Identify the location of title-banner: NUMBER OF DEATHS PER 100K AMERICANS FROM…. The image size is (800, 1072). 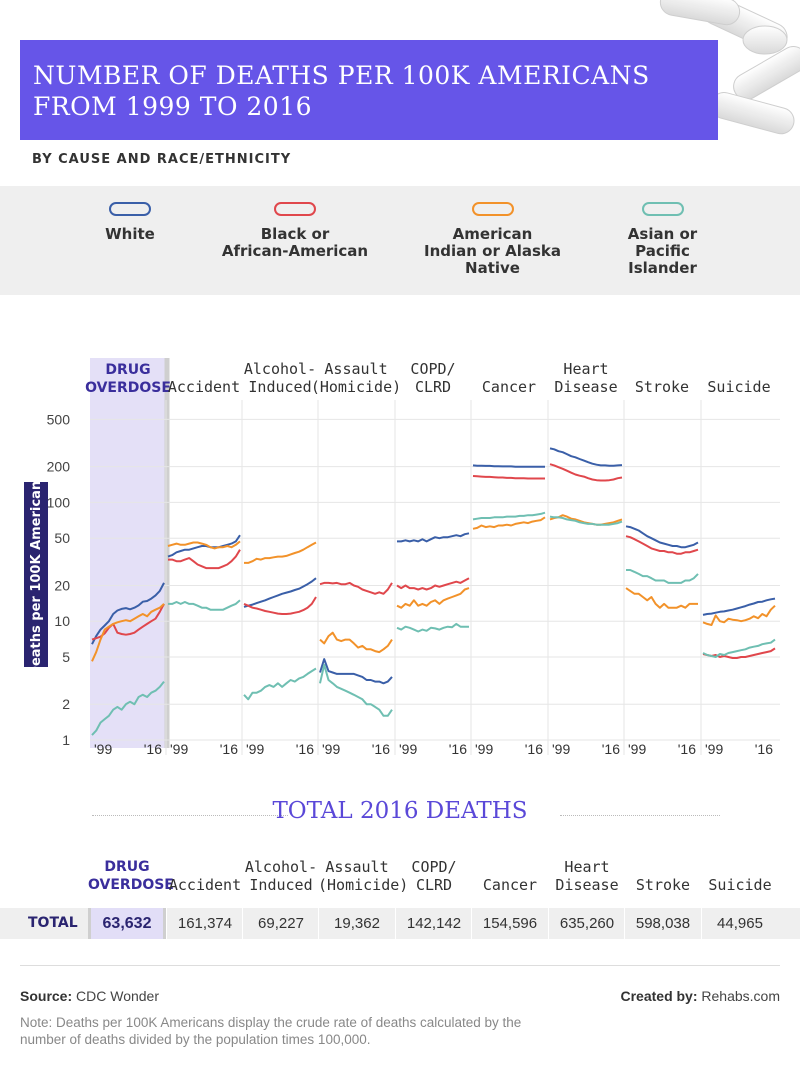
(369, 90).